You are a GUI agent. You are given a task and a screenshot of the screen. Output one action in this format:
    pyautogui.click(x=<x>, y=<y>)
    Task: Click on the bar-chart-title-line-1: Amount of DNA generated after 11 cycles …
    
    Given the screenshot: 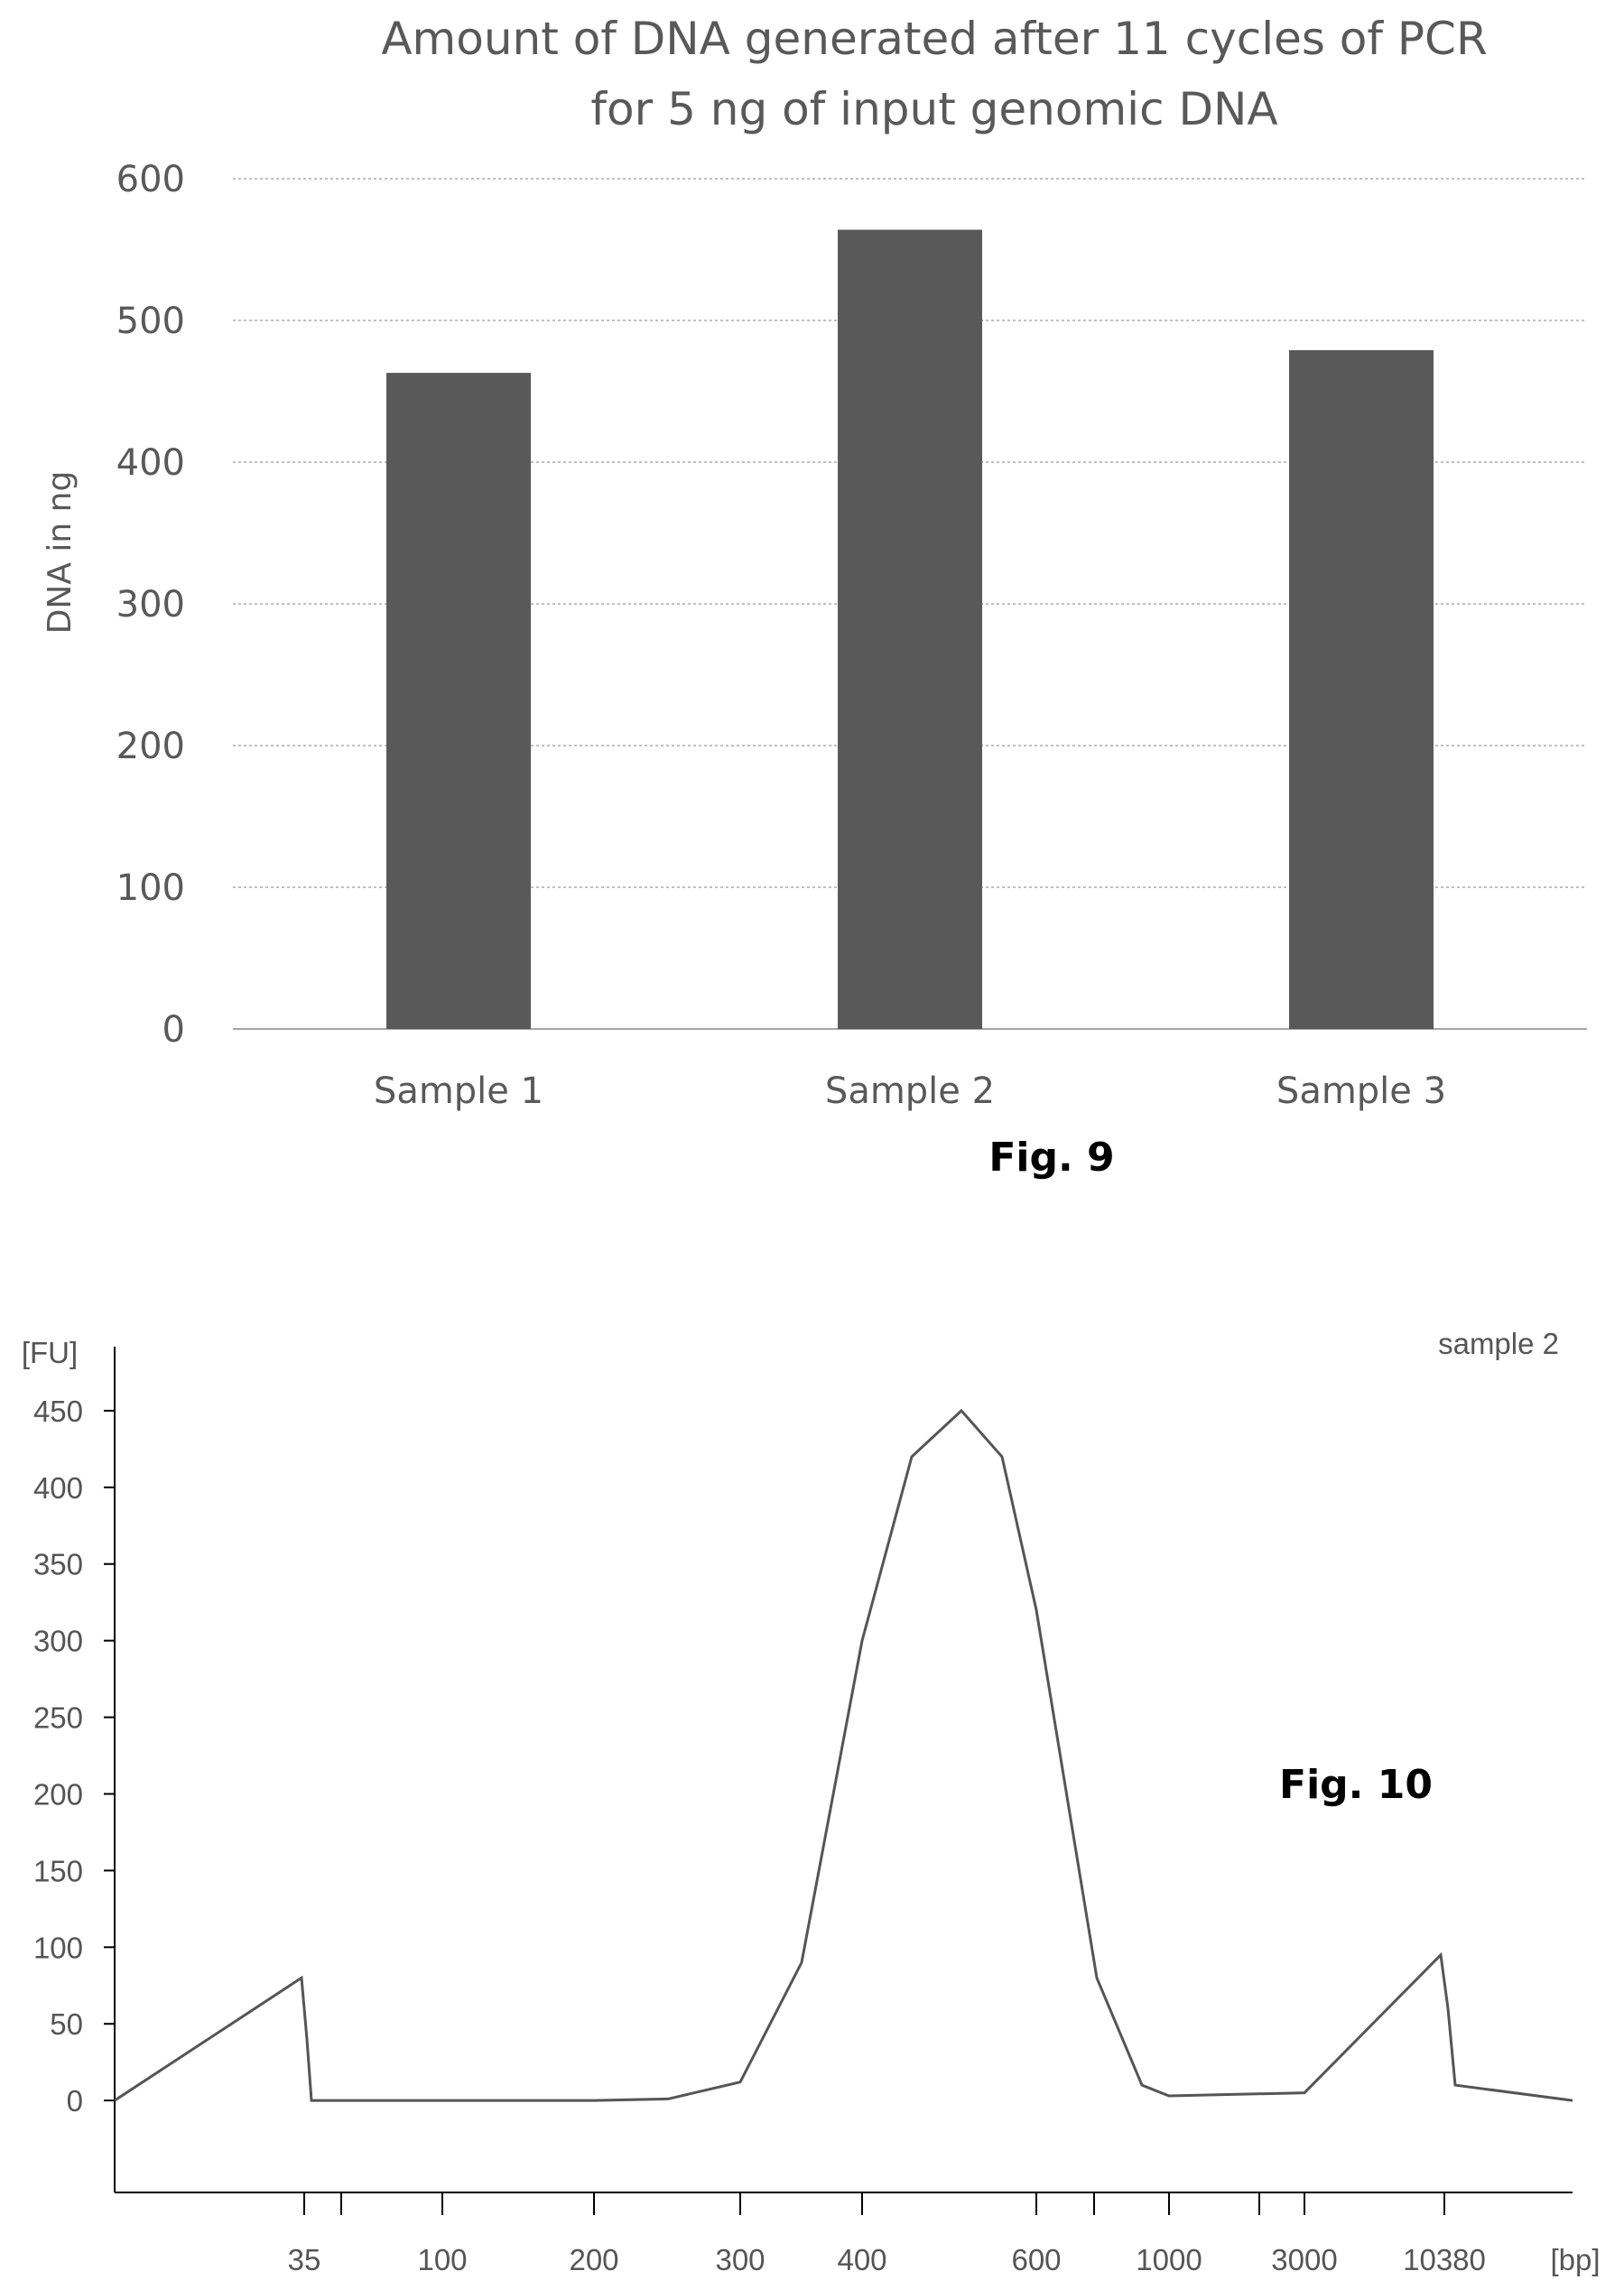 What is the action you would take?
    pyautogui.click(x=934, y=39)
    